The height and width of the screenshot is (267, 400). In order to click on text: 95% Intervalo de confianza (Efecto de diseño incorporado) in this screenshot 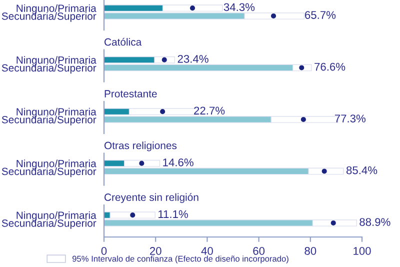, I will do `click(180, 260)`.